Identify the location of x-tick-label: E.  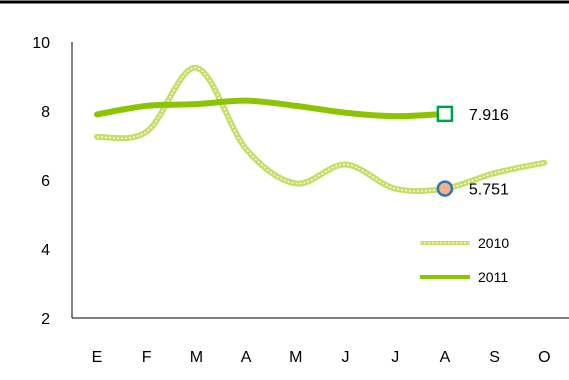
(97, 357).